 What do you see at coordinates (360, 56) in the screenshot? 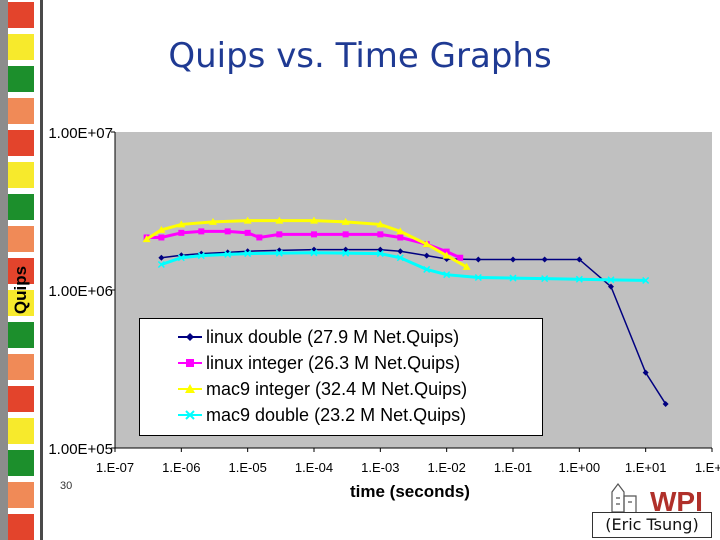
I see `slide-title: Quips vs. Time Graphs` at bounding box center [360, 56].